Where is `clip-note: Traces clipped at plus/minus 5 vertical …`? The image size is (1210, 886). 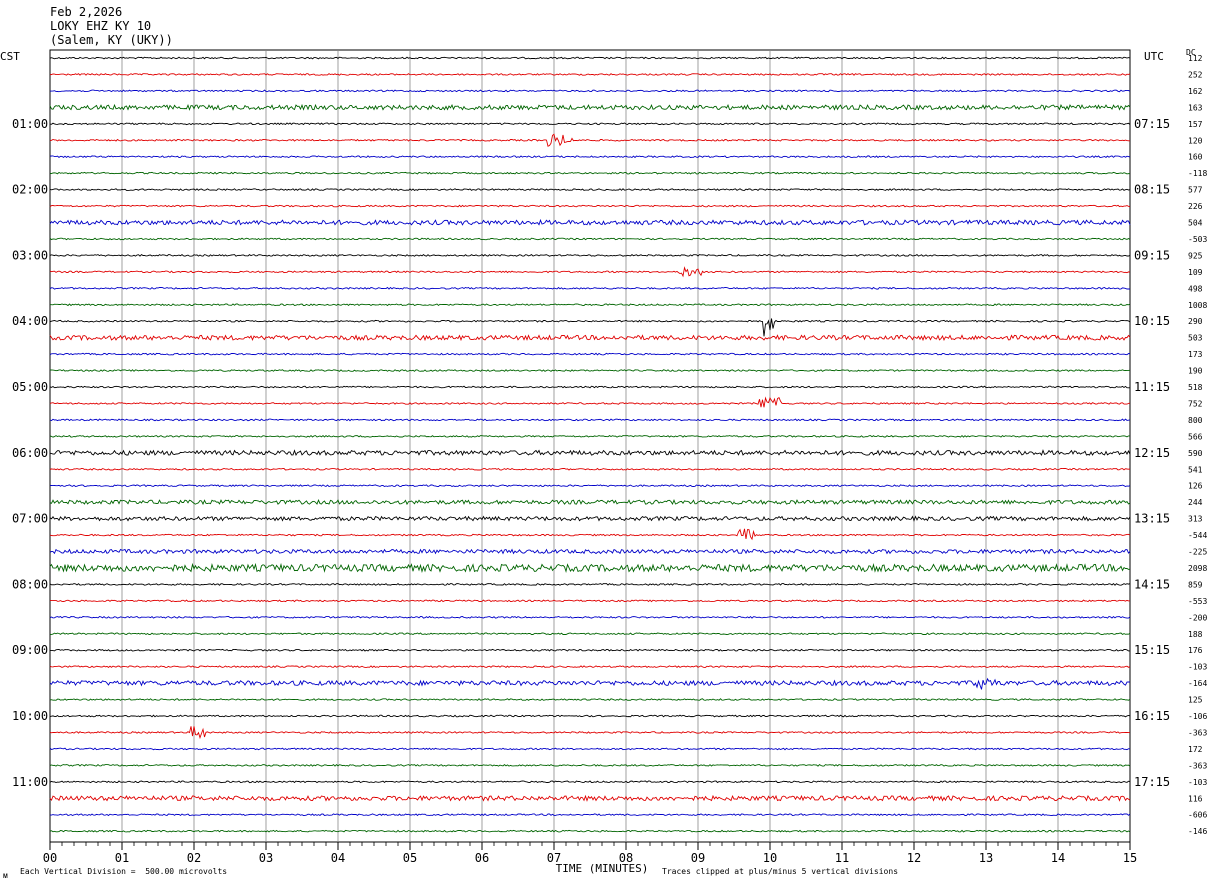
clip-note: Traces clipped at plus/minus 5 vertical … is located at coordinates (780, 871).